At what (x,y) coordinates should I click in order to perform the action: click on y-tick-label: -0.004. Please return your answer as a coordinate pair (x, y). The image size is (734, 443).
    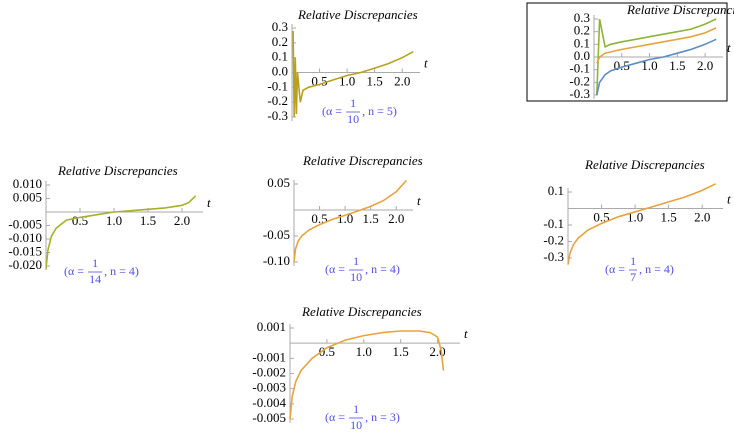
    Looking at the image, I should click on (269, 402).